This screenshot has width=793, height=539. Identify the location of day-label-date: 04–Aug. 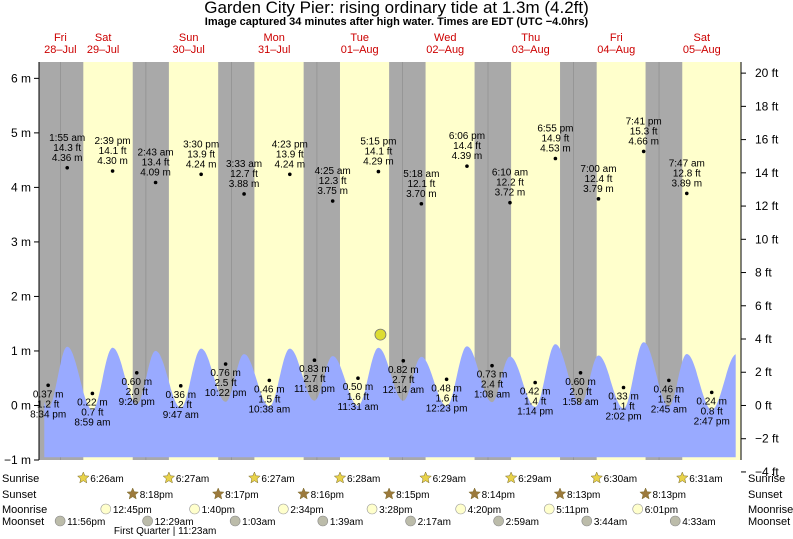
(616, 50).